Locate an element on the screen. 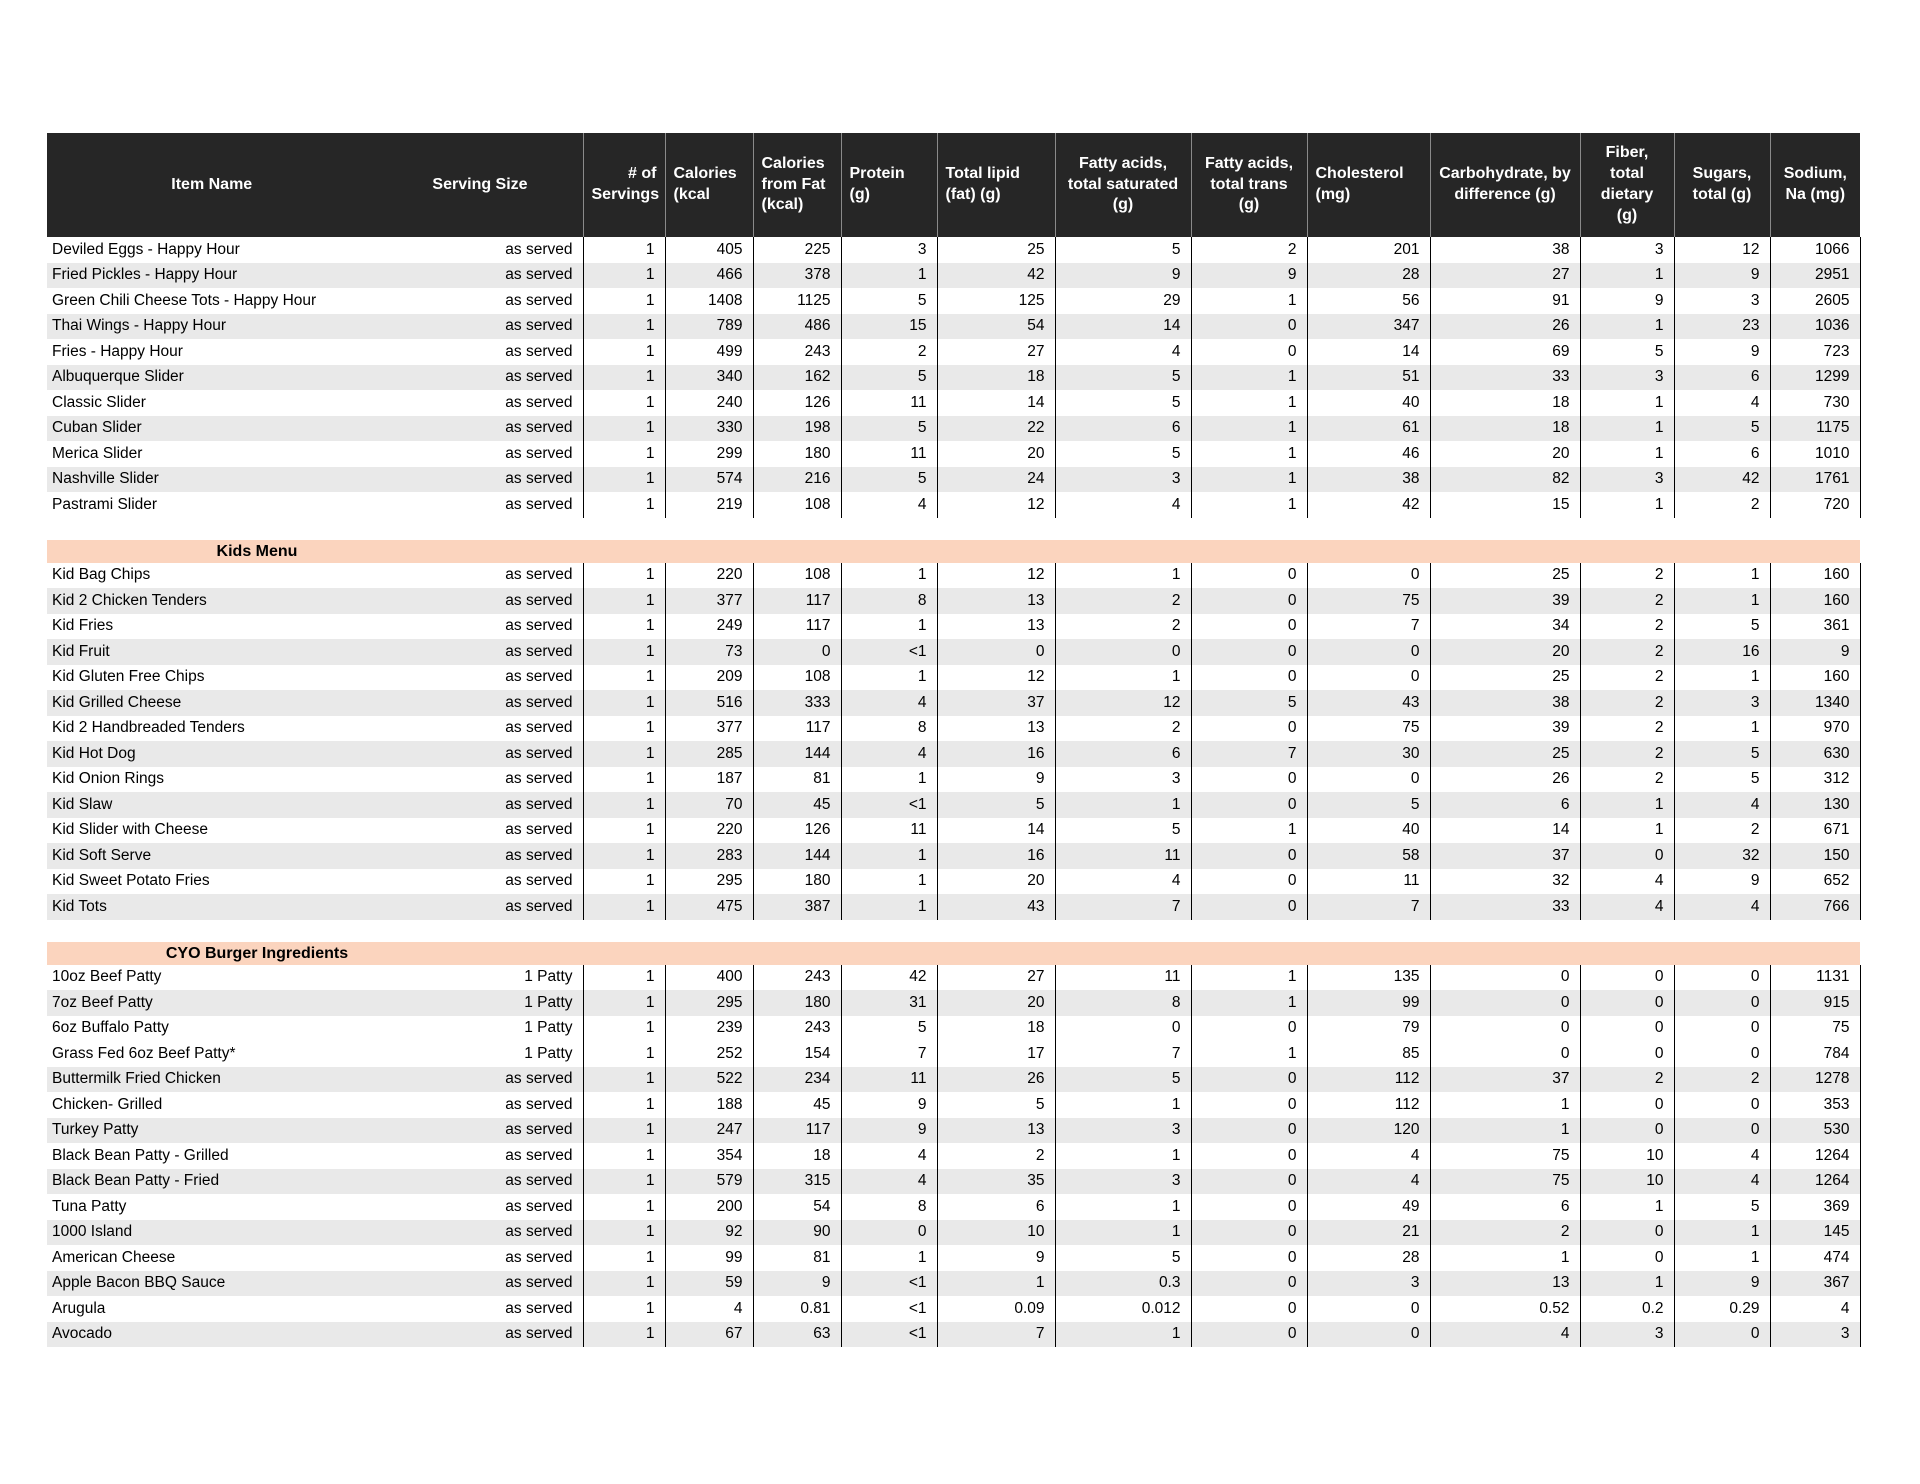 Image resolution: width=1920 pixels, height=1484 pixels. value-cell: 81 is located at coordinates (797, 1258).